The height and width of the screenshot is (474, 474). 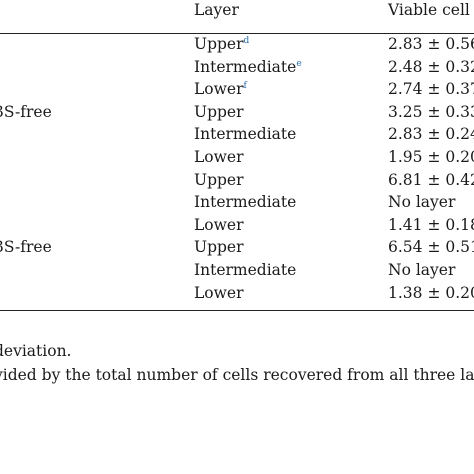 I want to click on cell-viable: 2.83 ± 0.56, so click(x=431, y=44).